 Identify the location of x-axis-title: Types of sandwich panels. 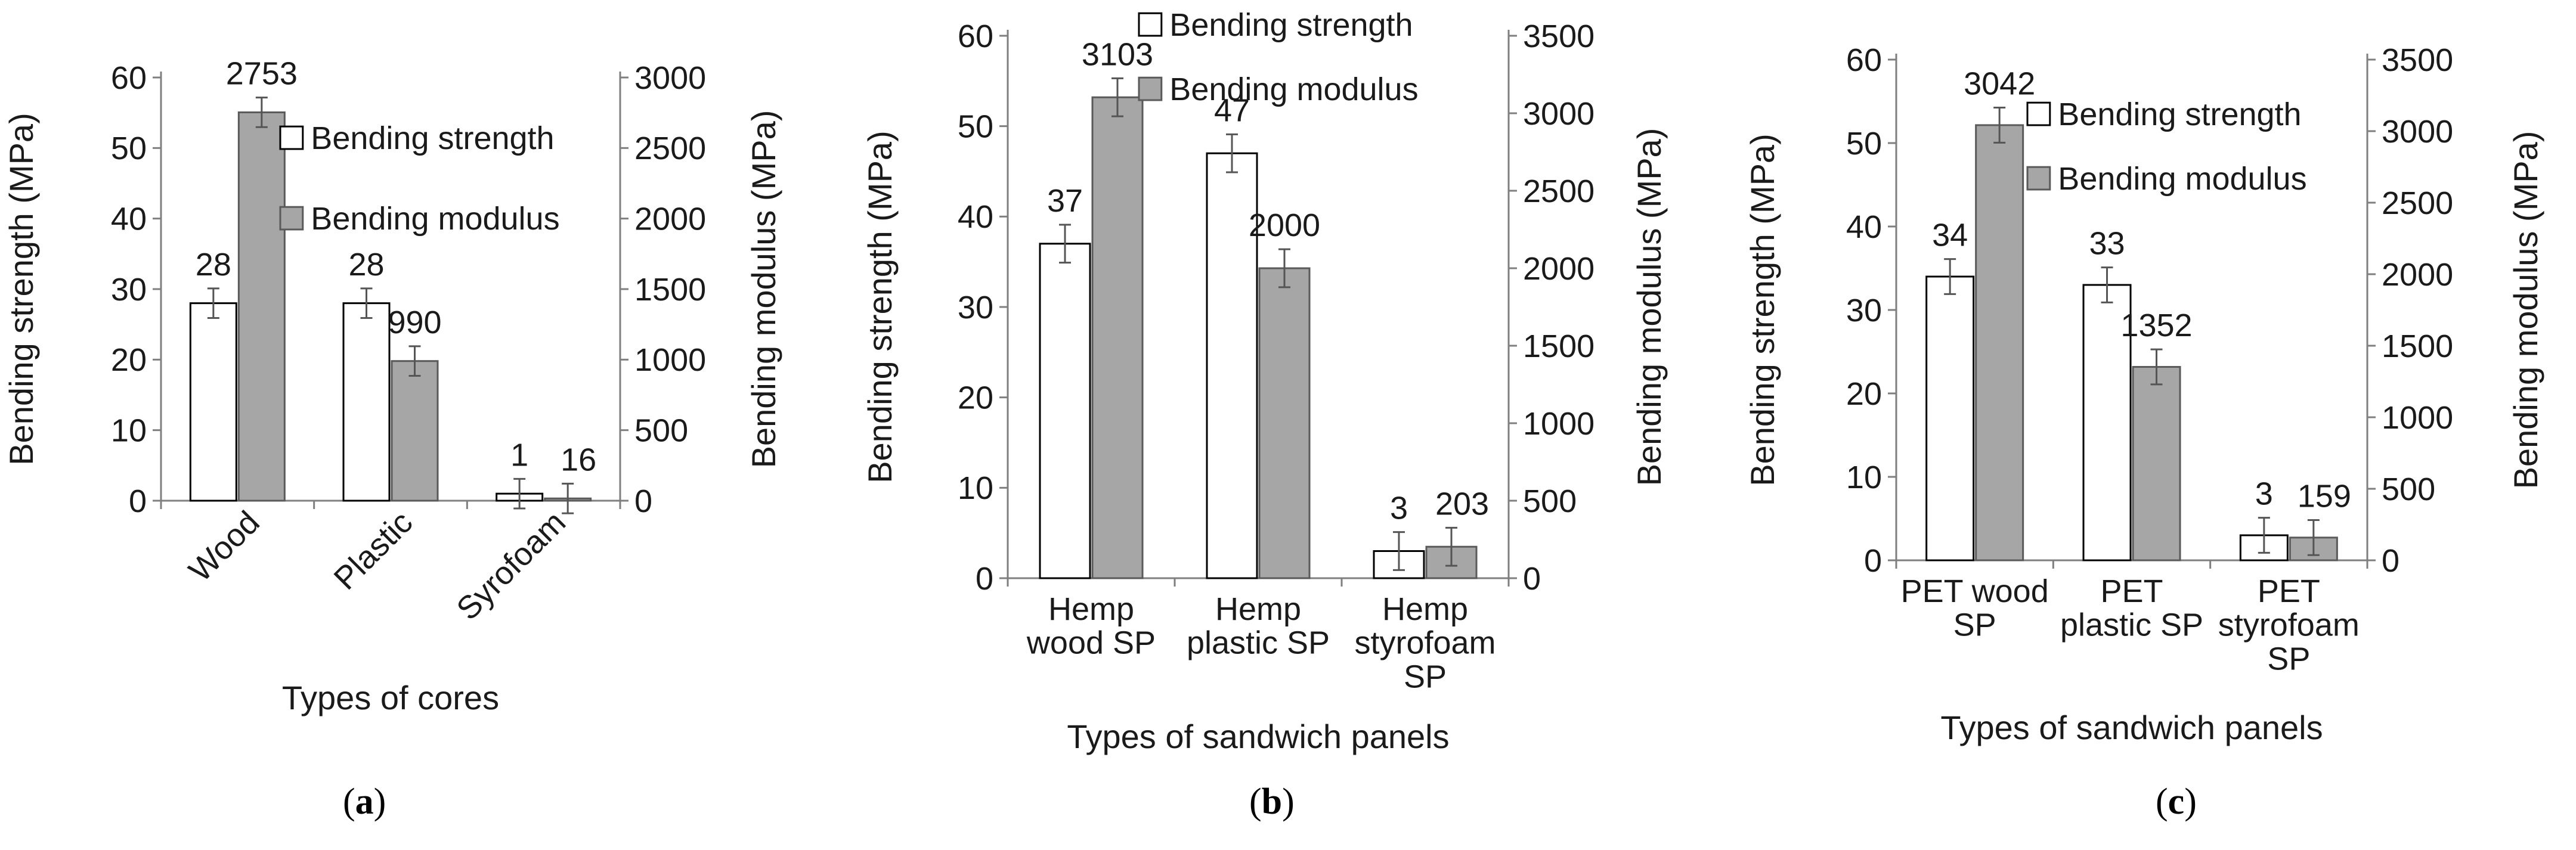
(2131, 727).